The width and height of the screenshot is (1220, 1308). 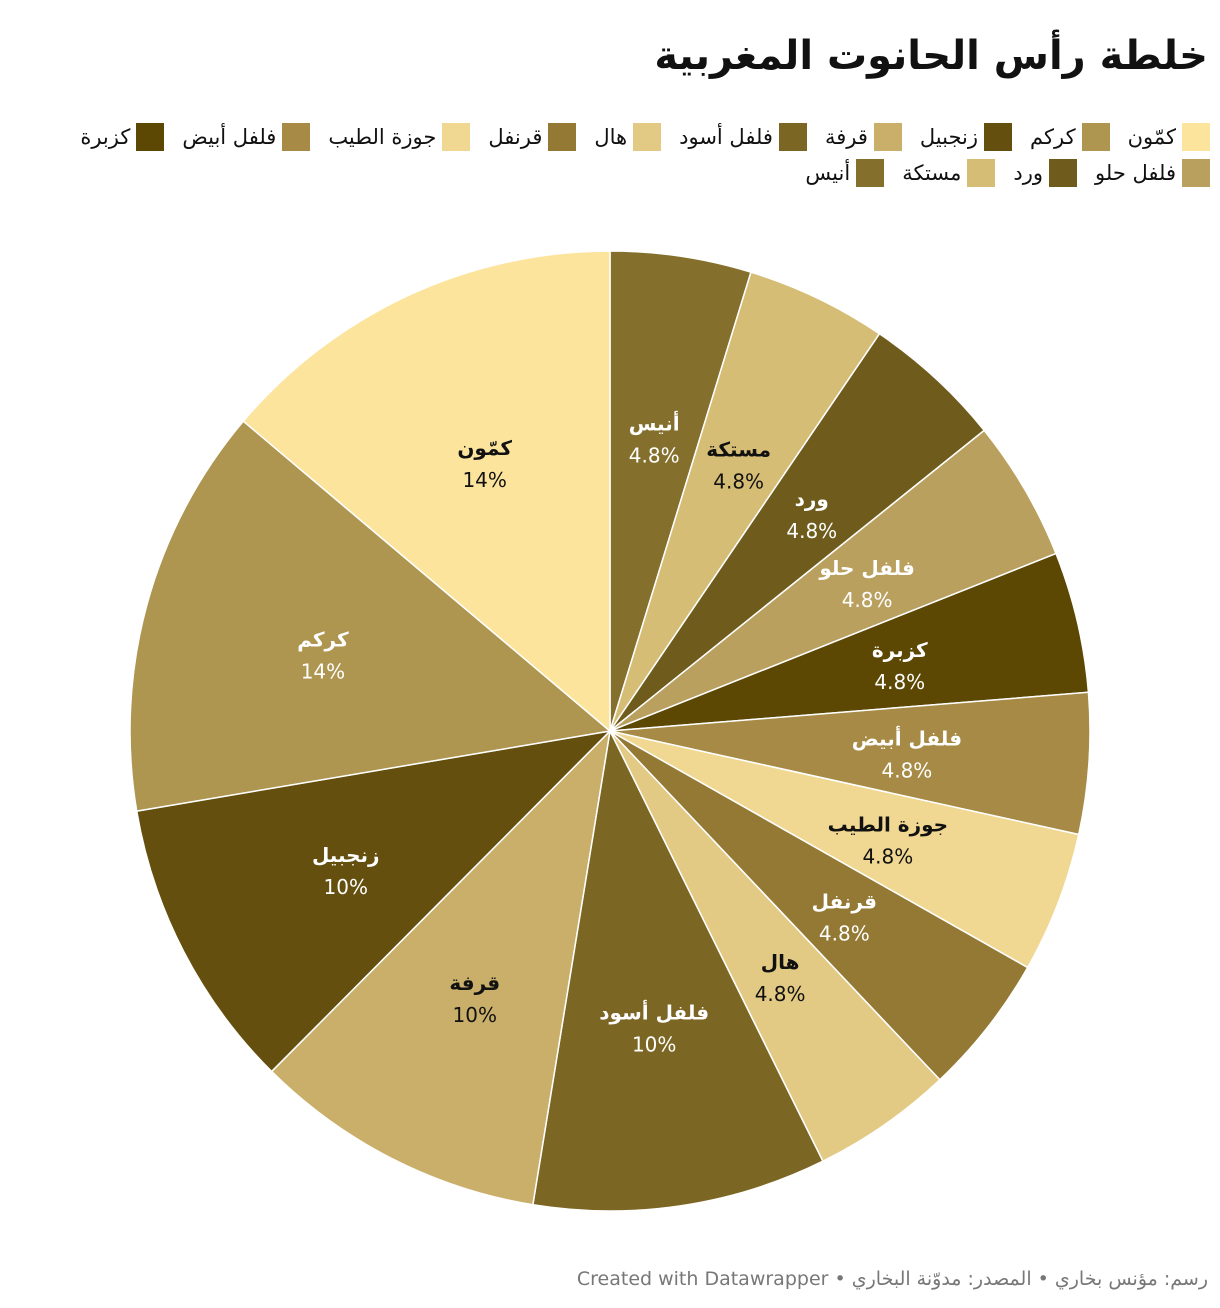 What do you see at coordinates (846, 137) in the screenshot?
I see `legend-label: قرفة` at bounding box center [846, 137].